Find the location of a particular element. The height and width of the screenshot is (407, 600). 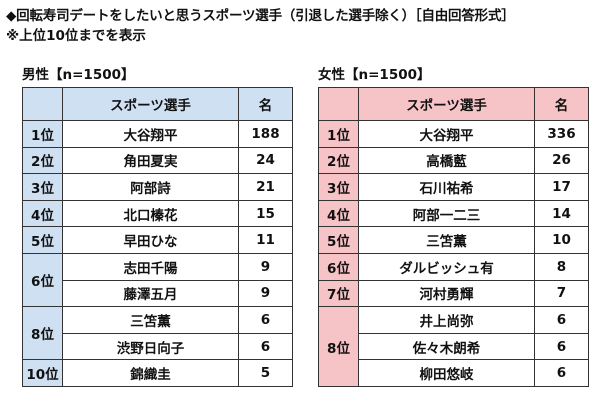

name-cell: 高橋藍 is located at coordinates (446, 160).